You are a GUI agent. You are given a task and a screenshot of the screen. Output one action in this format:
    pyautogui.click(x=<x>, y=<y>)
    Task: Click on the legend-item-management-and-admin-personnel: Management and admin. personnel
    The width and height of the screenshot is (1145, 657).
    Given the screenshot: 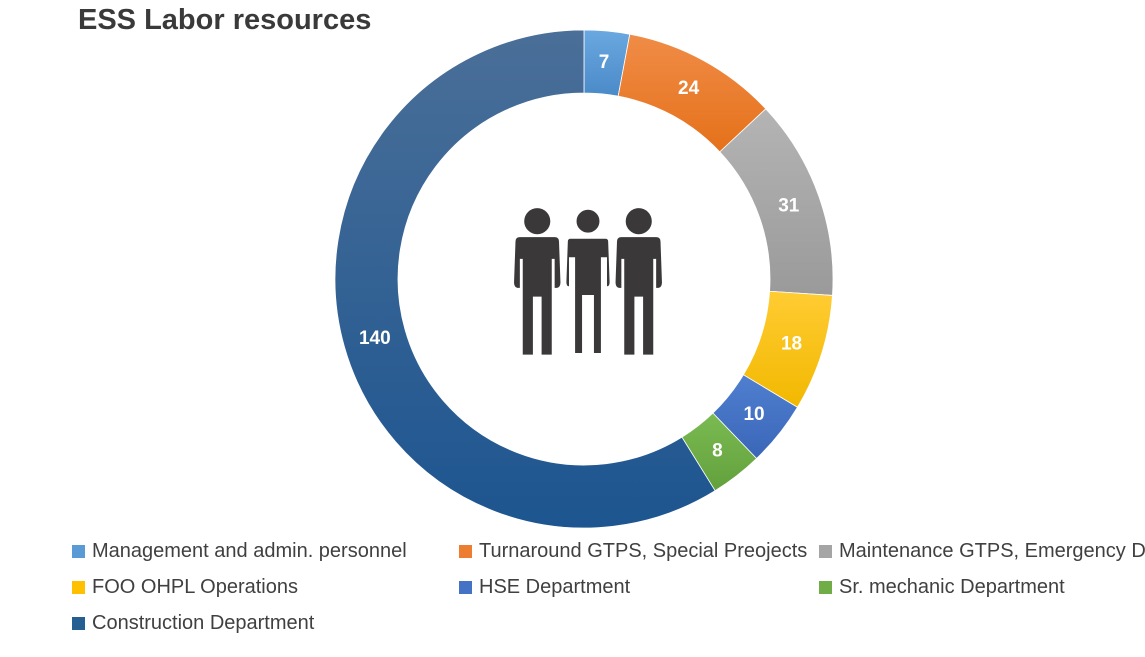 What is the action you would take?
    pyautogui.click(x=239, y=551)
    